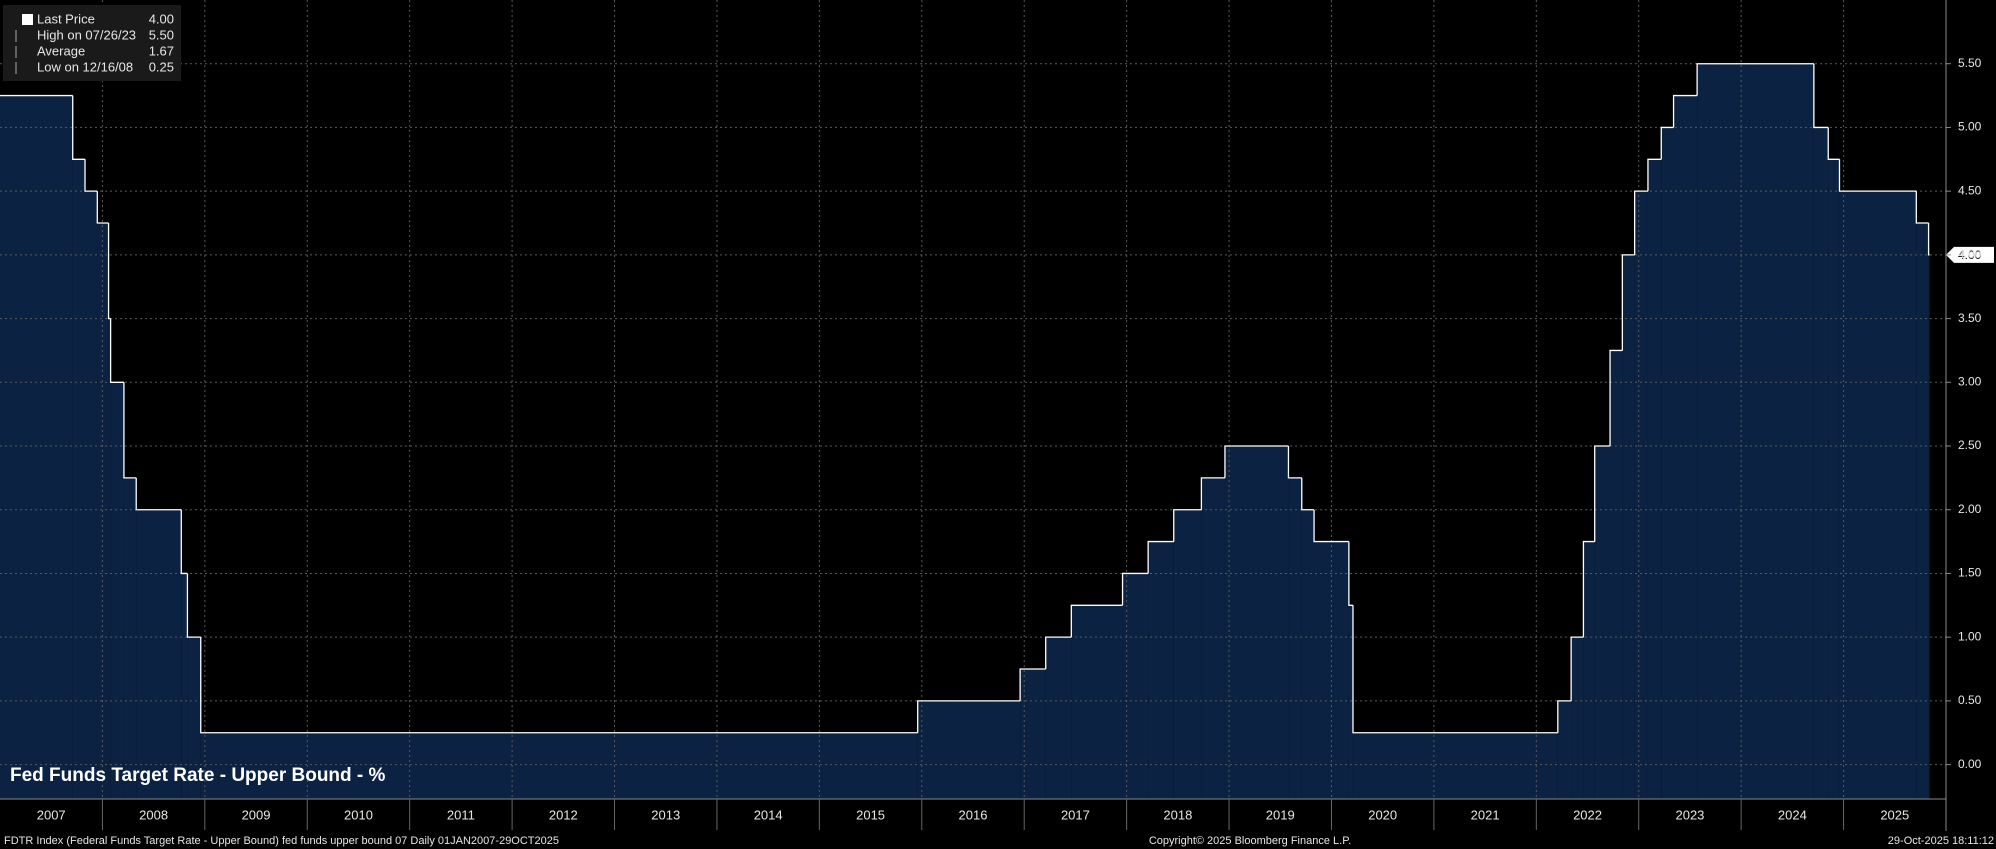 This screenshot has height=849, width=1996. I want to click on x-tick-label: 2007, so click(51, 814).